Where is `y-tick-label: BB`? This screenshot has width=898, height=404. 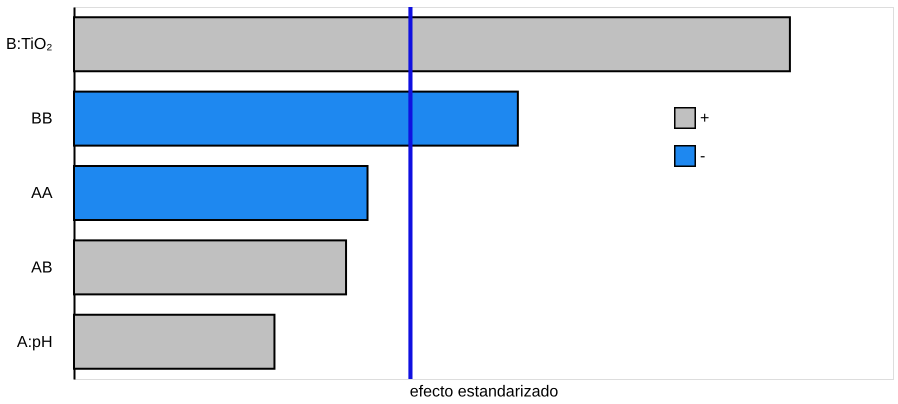 y-tick-label: BB is located at coordinates (41, 119).